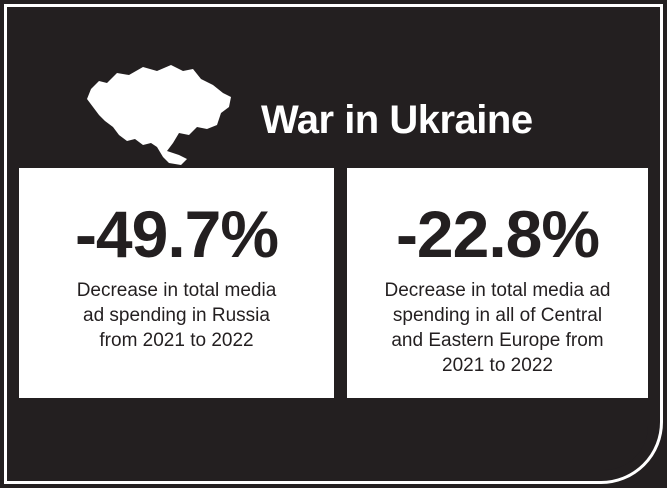  Describe the element at coordinates (497, 315) in the screenshot. I see `stat-description-line: spending in all of Central` at that location.